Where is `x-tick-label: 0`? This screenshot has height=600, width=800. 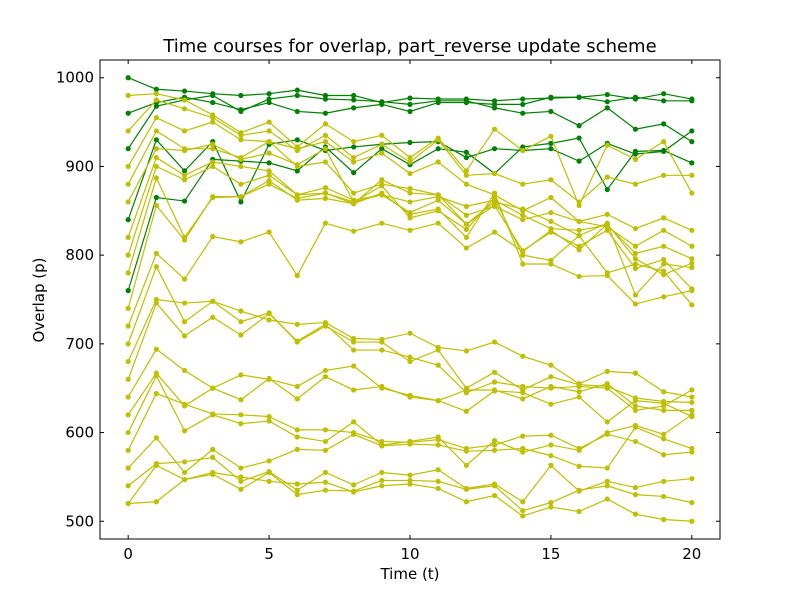
x-tick-label: 0 is located at coordinates (128, 554).